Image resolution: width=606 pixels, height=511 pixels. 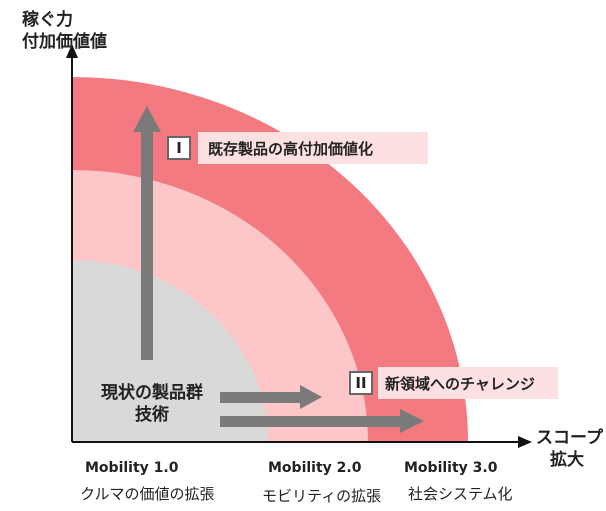 I want to click on marker-2-numeral: II, so click(x=361, y=383).